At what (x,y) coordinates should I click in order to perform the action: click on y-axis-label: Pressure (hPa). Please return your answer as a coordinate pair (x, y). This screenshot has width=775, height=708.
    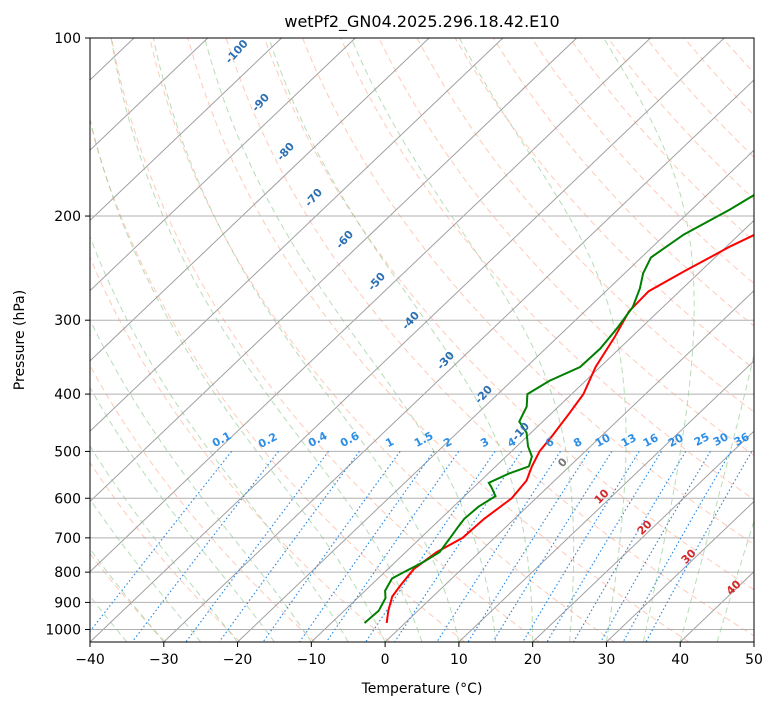
    Looking at the image, I should click on (20, 340).